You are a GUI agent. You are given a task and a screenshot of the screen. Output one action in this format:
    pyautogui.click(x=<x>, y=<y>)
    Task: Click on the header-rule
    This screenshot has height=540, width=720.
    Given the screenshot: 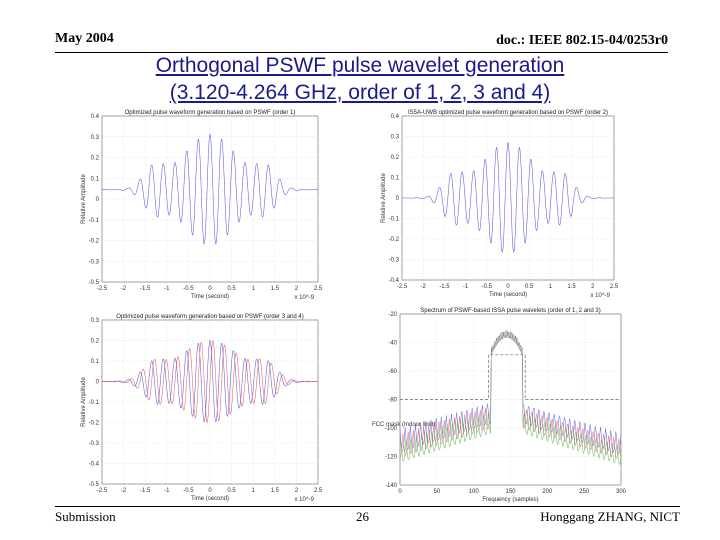 What is the action you would take?
    pyautogui.click(x=361, y=52)
    